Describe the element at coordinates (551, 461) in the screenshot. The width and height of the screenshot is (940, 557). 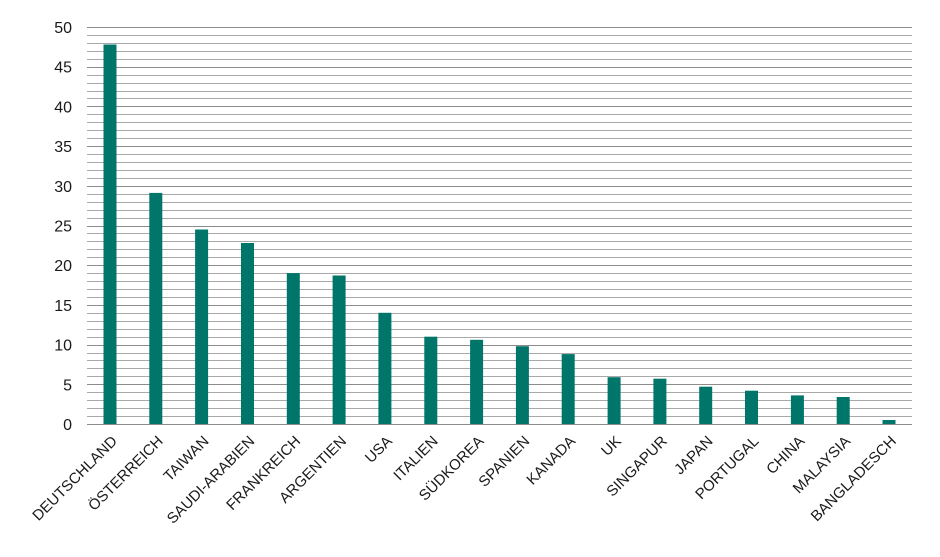
I see `x-category-label: KANADA` at that location.